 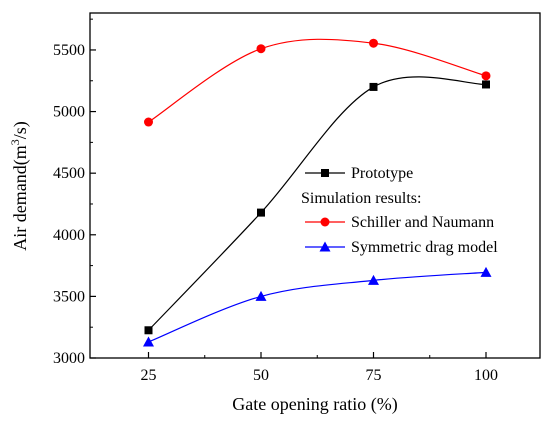 I want to click on y-tick-label: 4000, so click(x=69, y=235).